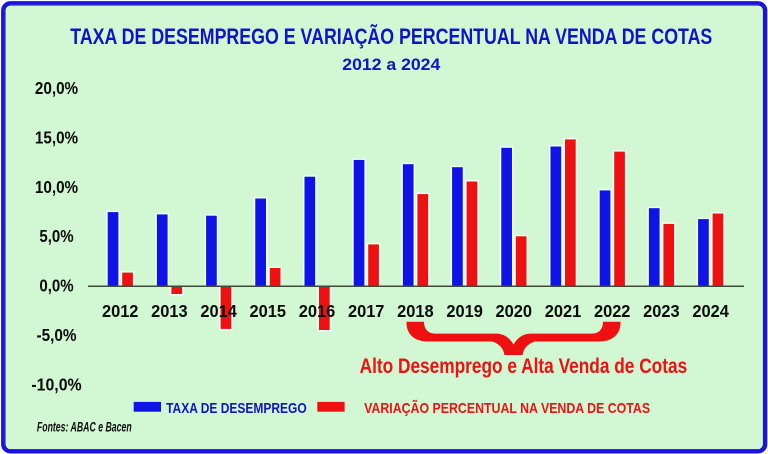 The image size is (768, 454). What do you see at coordinates (391, 64) in the screenshot?
I see `svg-text: 2012 a 2024` at bounding box center [391, 64].